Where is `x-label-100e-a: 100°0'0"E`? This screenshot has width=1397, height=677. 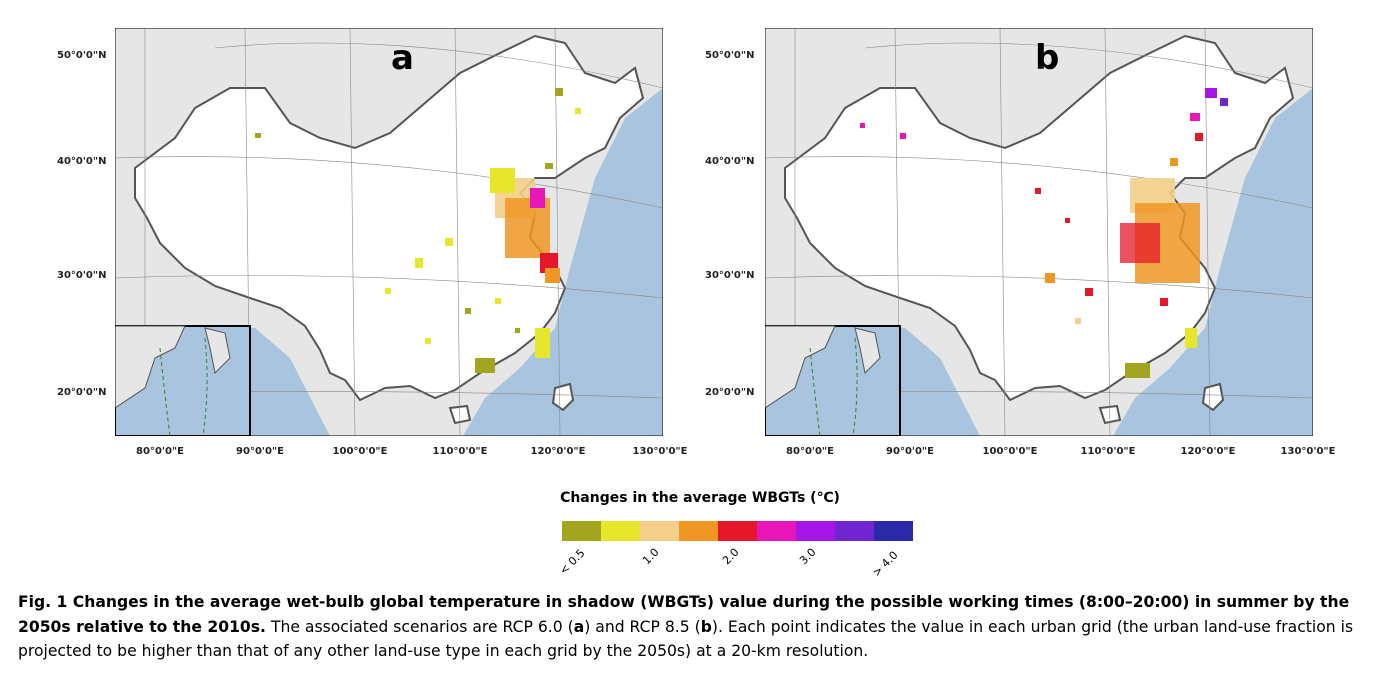 x-label-100e-a: 100°0'0"E is located at coordinates (360, 451).